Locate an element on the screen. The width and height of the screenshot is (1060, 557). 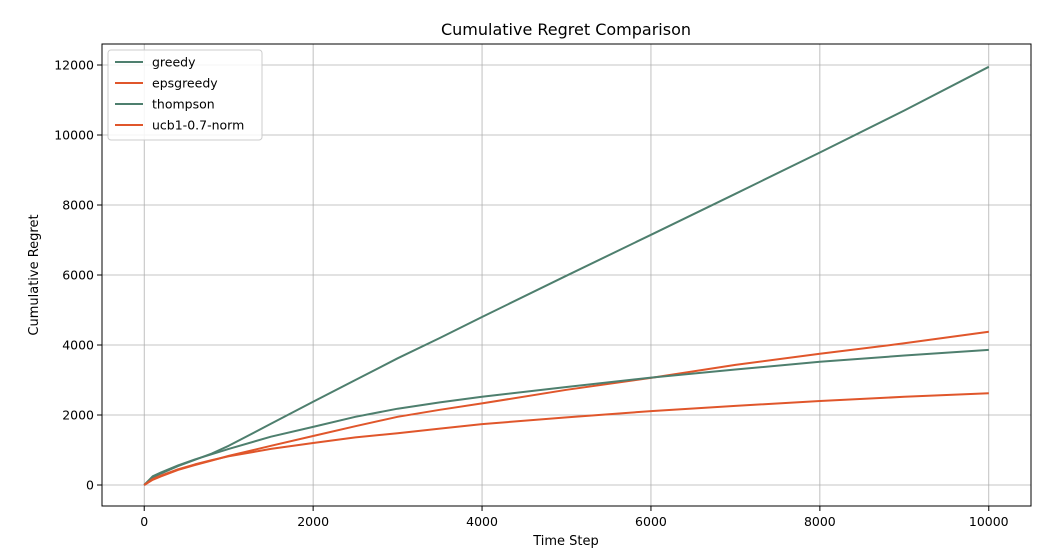
x-tick-label: 4000 is located at coordinates (482, 521).